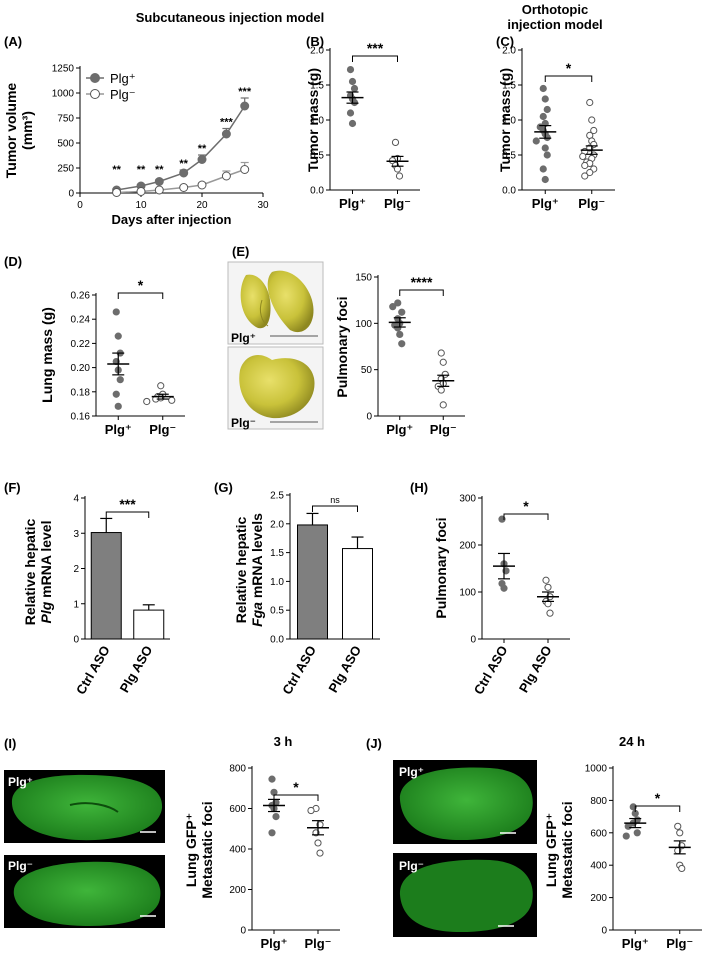 The height and width of the screenshot is (960, 709). I want to click on significance-label-F: ***, so click(127, 504).